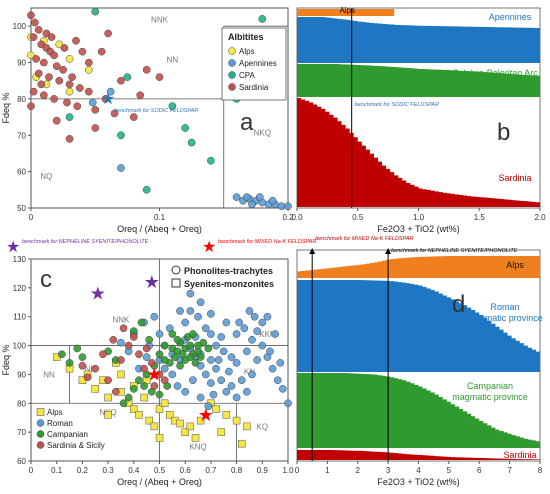  Describe the element at coordinates (46, 176) in the screenshot. I see `region-label: NQ` at that location.